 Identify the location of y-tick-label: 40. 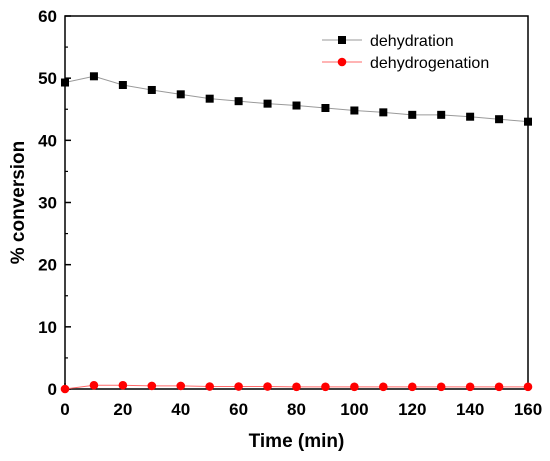
(47, 140).